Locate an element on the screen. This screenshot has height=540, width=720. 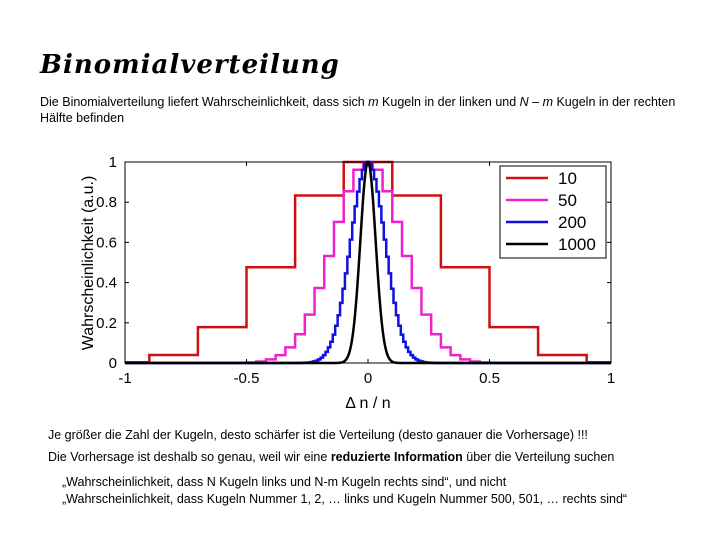
legend-box is located at coordinates (553, 212).